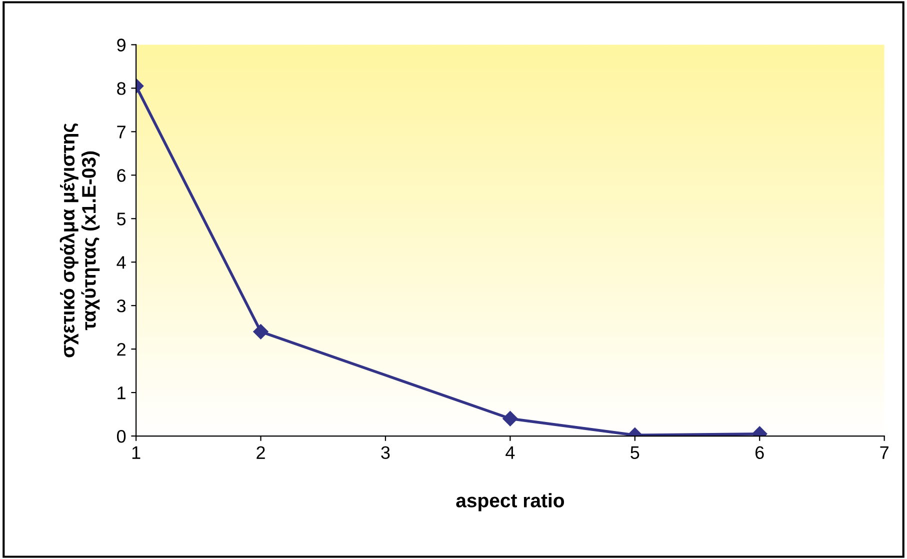 The height and width of the screenshot is (559, 907). What do you see at coordinates (635, 453) in the screenshot?
I see `x-tick-label: 5` at bounding box center [635, 453].